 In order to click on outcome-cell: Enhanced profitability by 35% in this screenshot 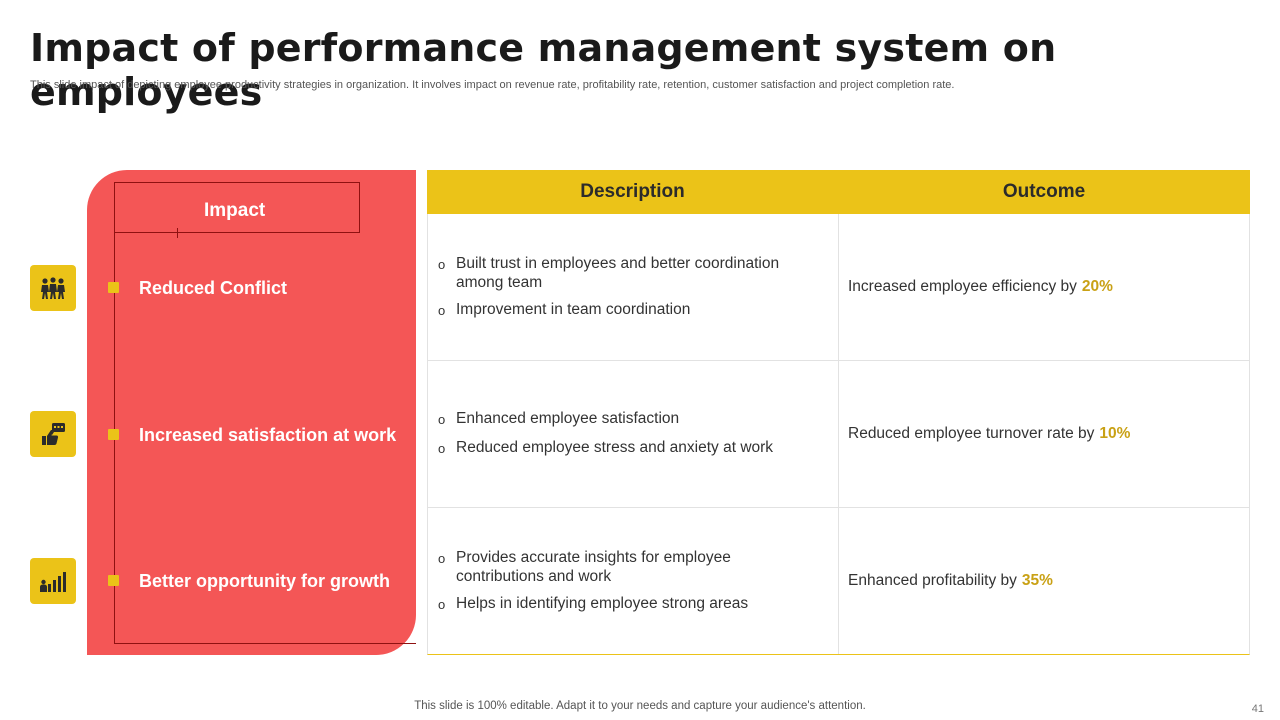, I will do `click(950, 581)`.